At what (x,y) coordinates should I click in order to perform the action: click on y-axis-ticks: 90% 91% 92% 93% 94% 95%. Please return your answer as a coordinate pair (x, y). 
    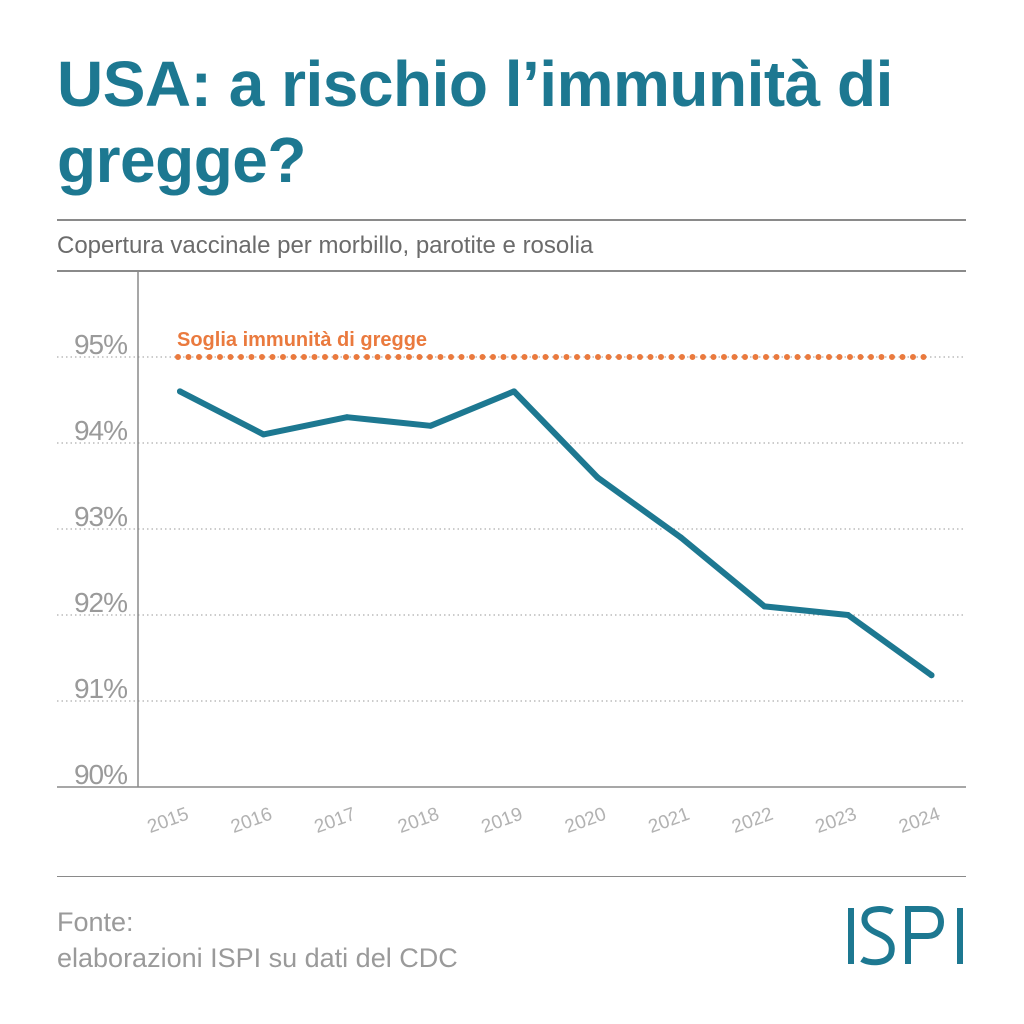
    Looking at the image, I should click on (101, 559).